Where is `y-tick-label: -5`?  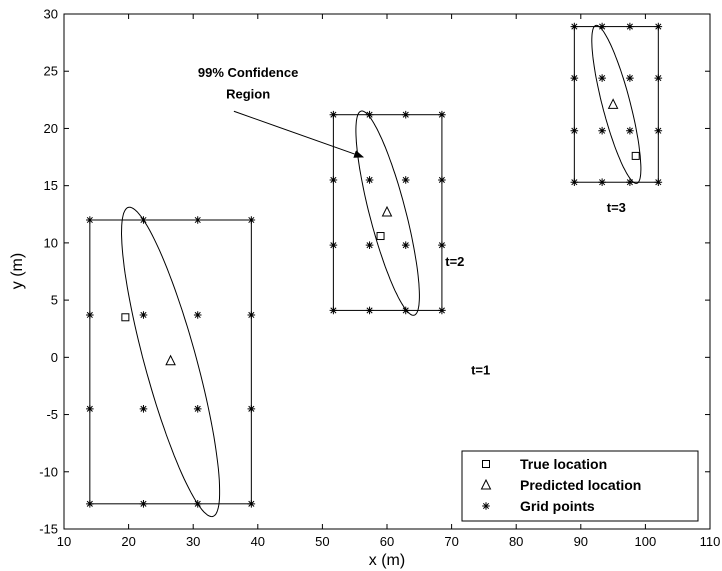 y-tick-label: -5 is located at coordinates (52, 414).